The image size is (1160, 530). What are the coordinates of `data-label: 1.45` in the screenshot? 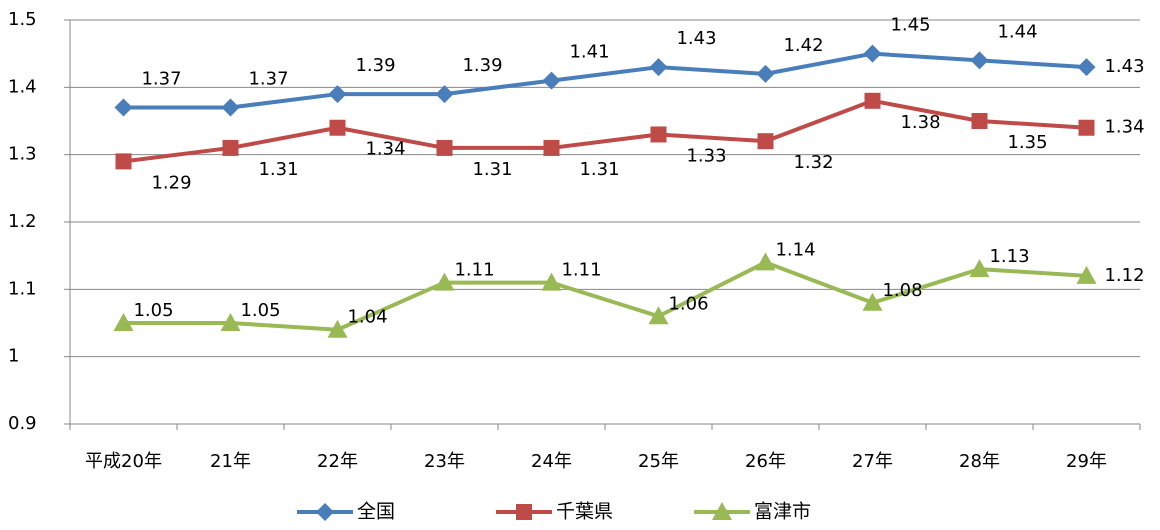 It's located at (910, 25).